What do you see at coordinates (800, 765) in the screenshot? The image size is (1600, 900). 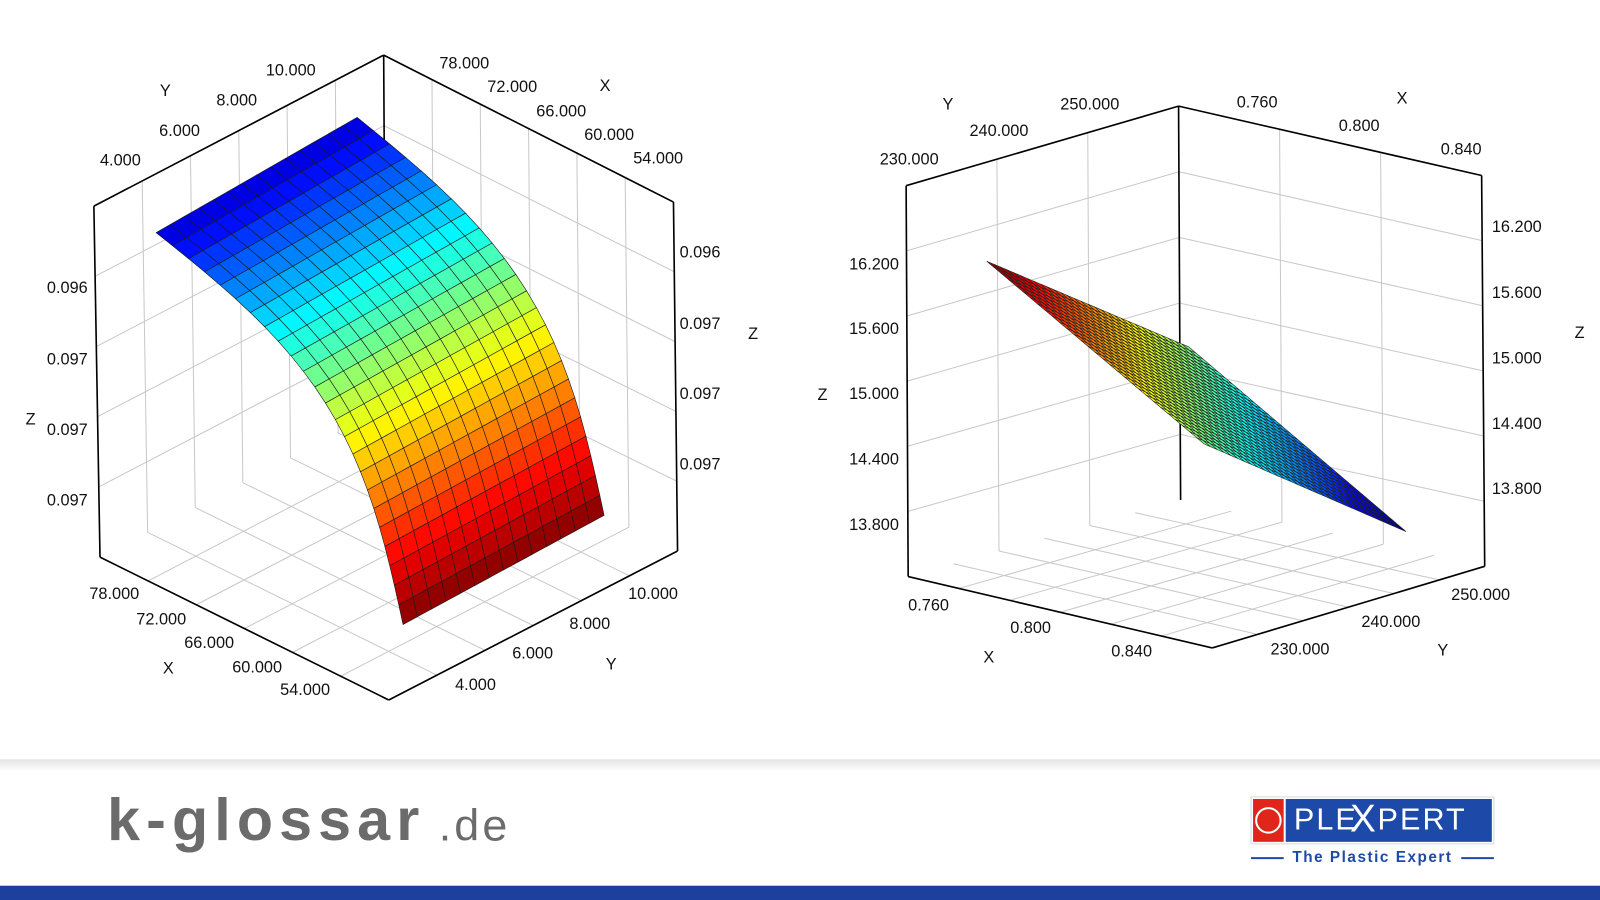 I see `separator` at bounding box center [800, 765].